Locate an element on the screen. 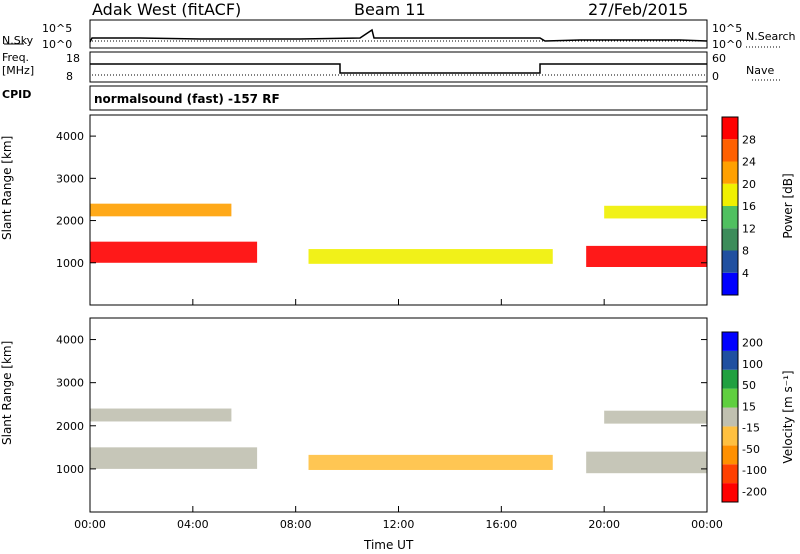  power-ylabel: Slant Range [km] is located at coordinates (7, 187).